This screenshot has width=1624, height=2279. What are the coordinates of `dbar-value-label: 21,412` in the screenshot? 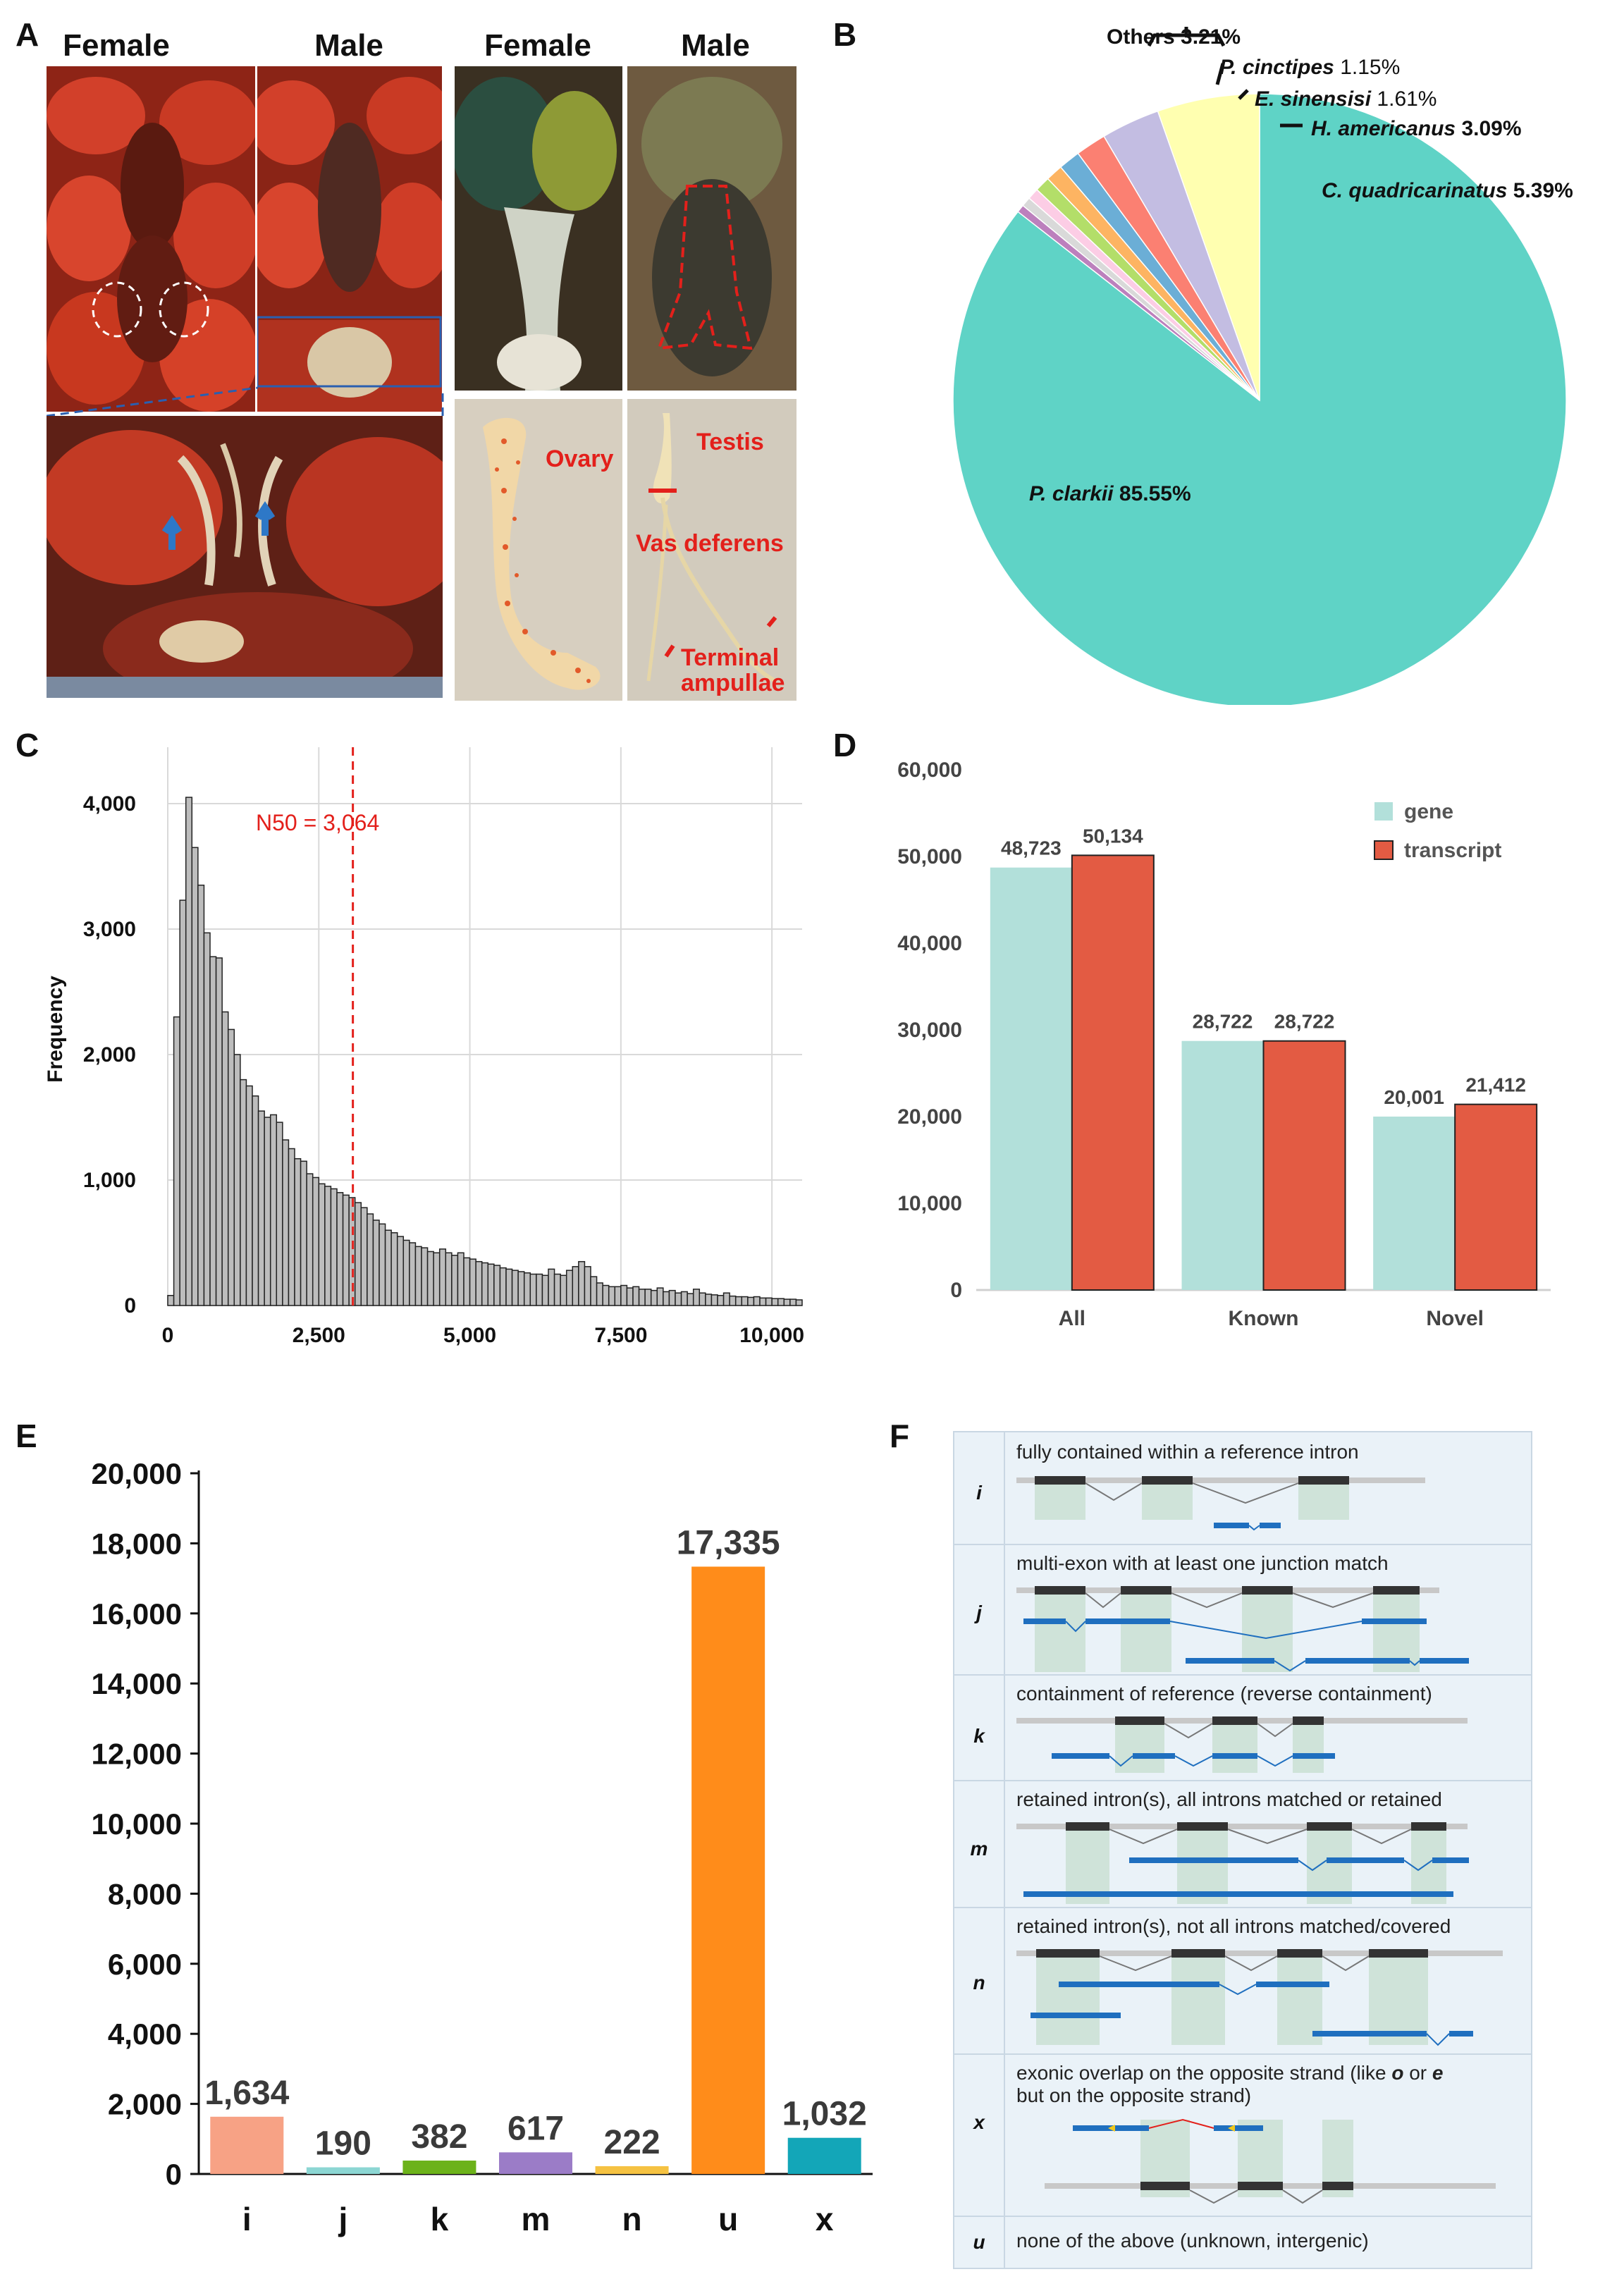 It's located at (1495, 1085).